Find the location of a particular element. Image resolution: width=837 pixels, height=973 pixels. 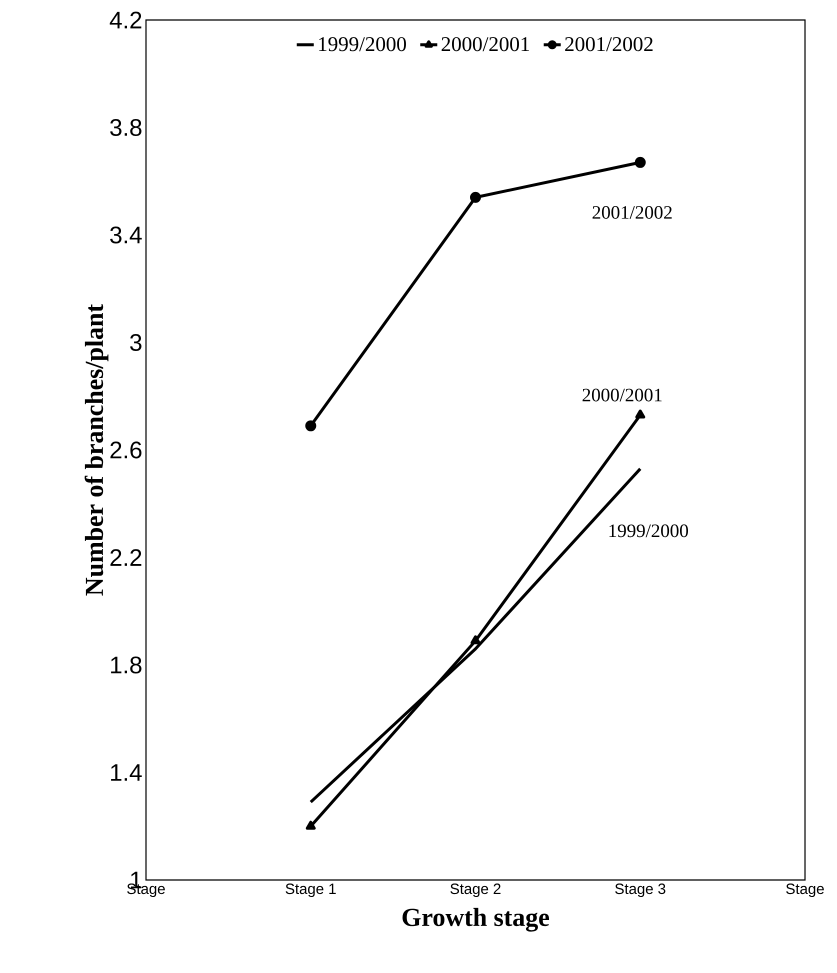

y-tick-label: 2.2 is located at coordinates (126, 557).